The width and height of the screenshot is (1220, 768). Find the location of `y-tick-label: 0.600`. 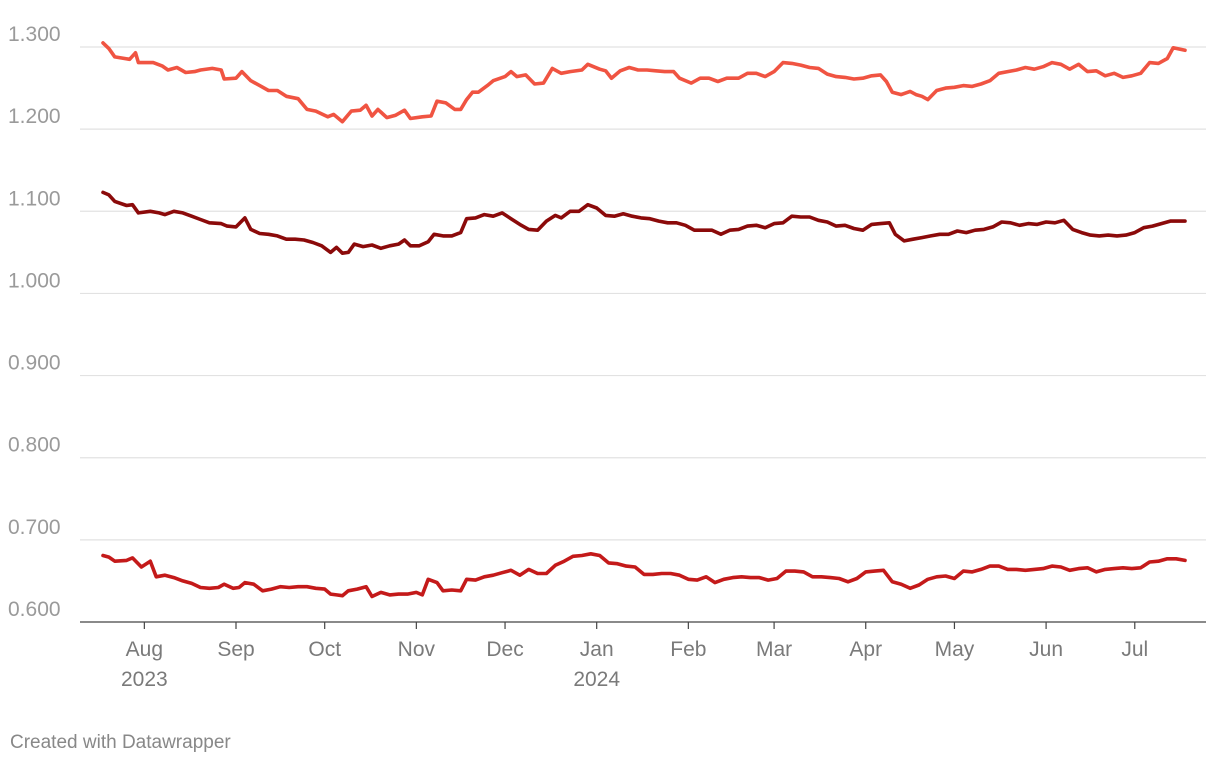

y-tick-label: 0.600 is located at coordinates (34, 609).